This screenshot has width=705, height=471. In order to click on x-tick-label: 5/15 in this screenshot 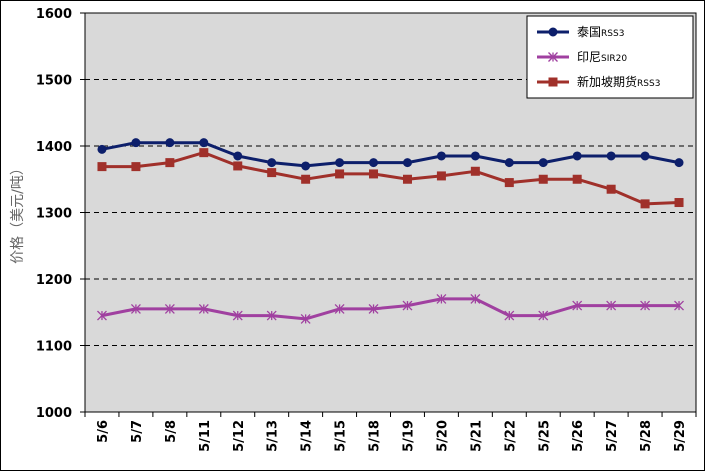, I will do `click(341, 436)`.